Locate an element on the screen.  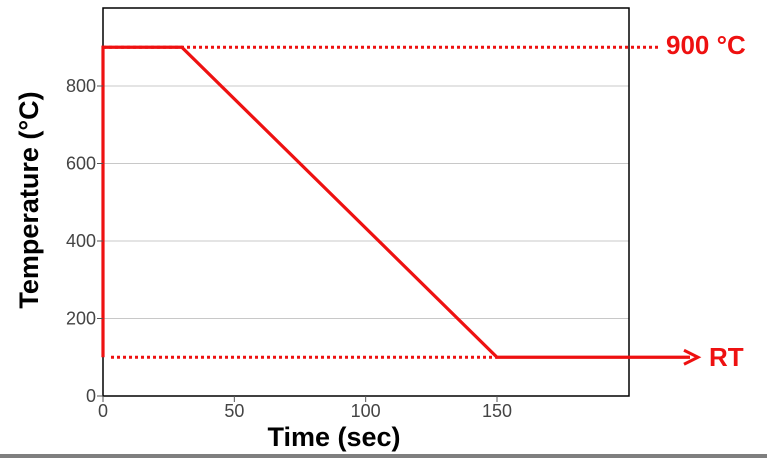
x-axis-title: Time (sec) is located at coordinates (333, 437).